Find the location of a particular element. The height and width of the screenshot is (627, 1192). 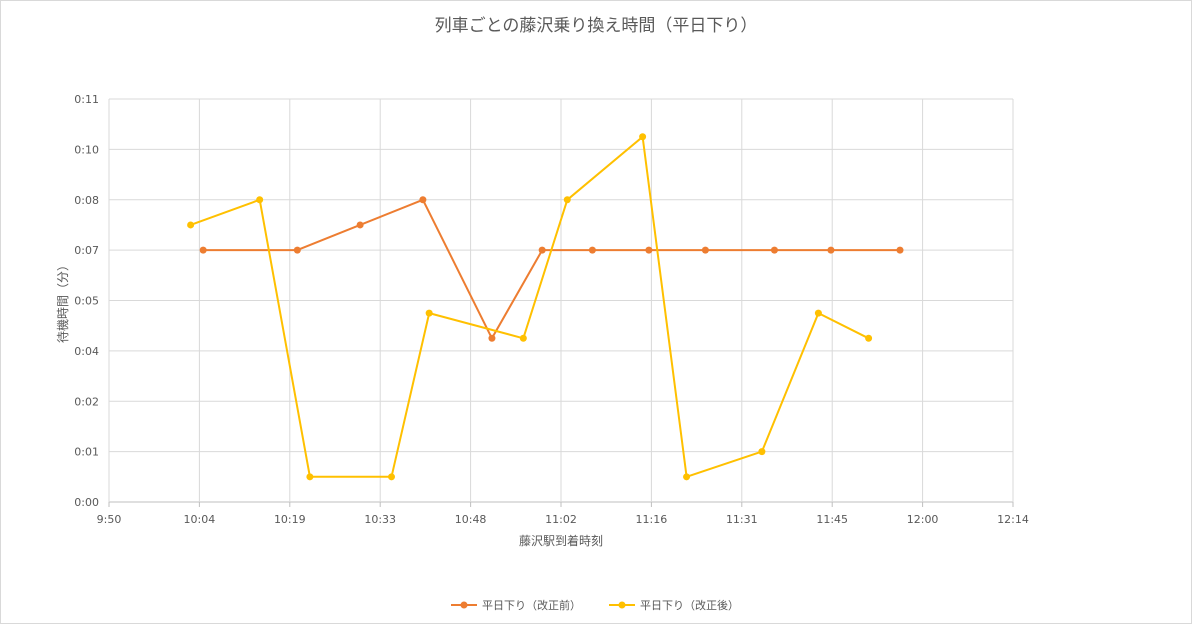

legend: 平日下り（改正前） 平日下り（改正後） is located at coordinates (595, 605).